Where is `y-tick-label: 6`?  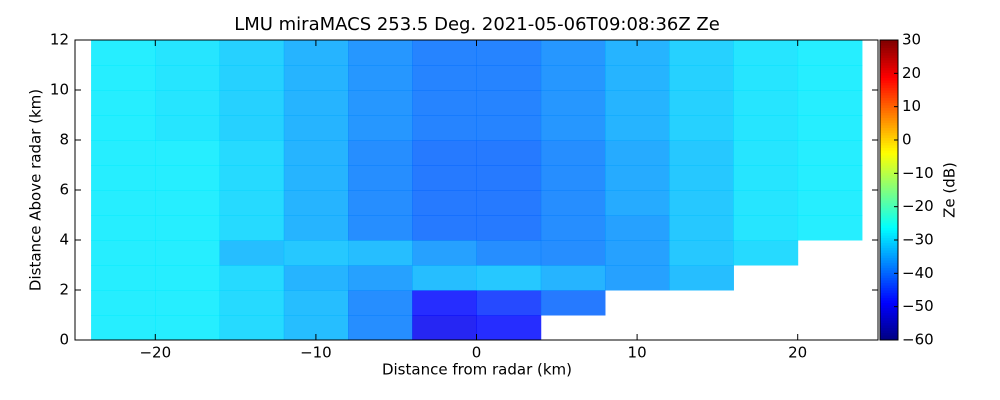 y-tick-label: 6 is located at coordinates (64, 190).